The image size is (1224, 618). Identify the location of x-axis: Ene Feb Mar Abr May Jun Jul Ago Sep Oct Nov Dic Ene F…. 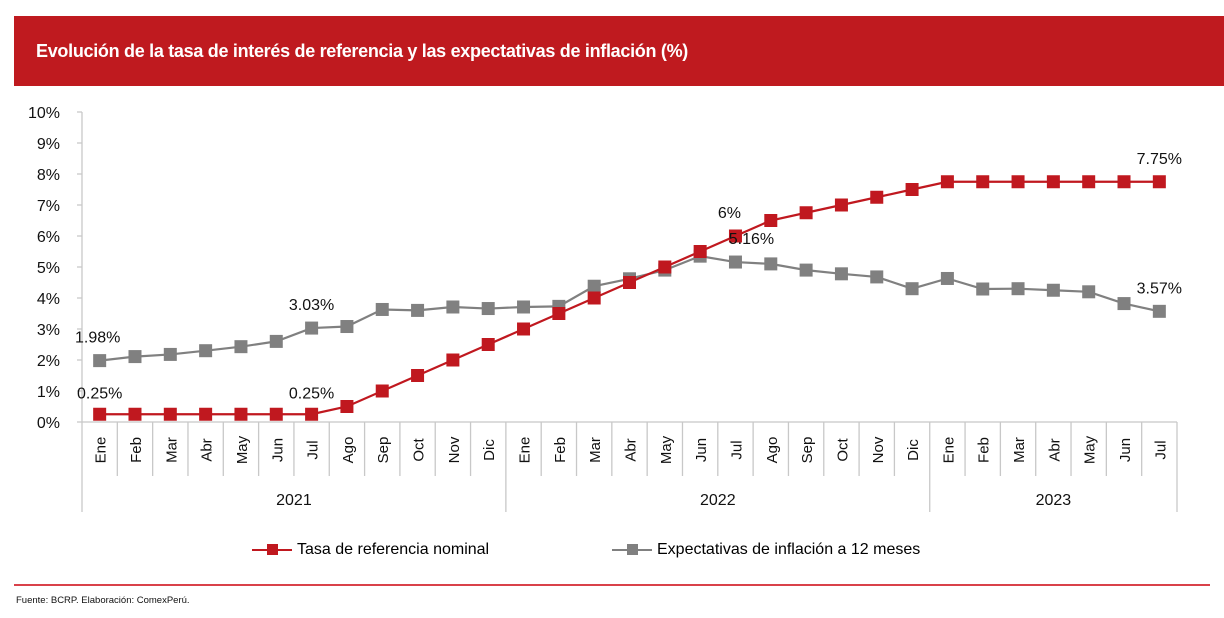
(629, 466).